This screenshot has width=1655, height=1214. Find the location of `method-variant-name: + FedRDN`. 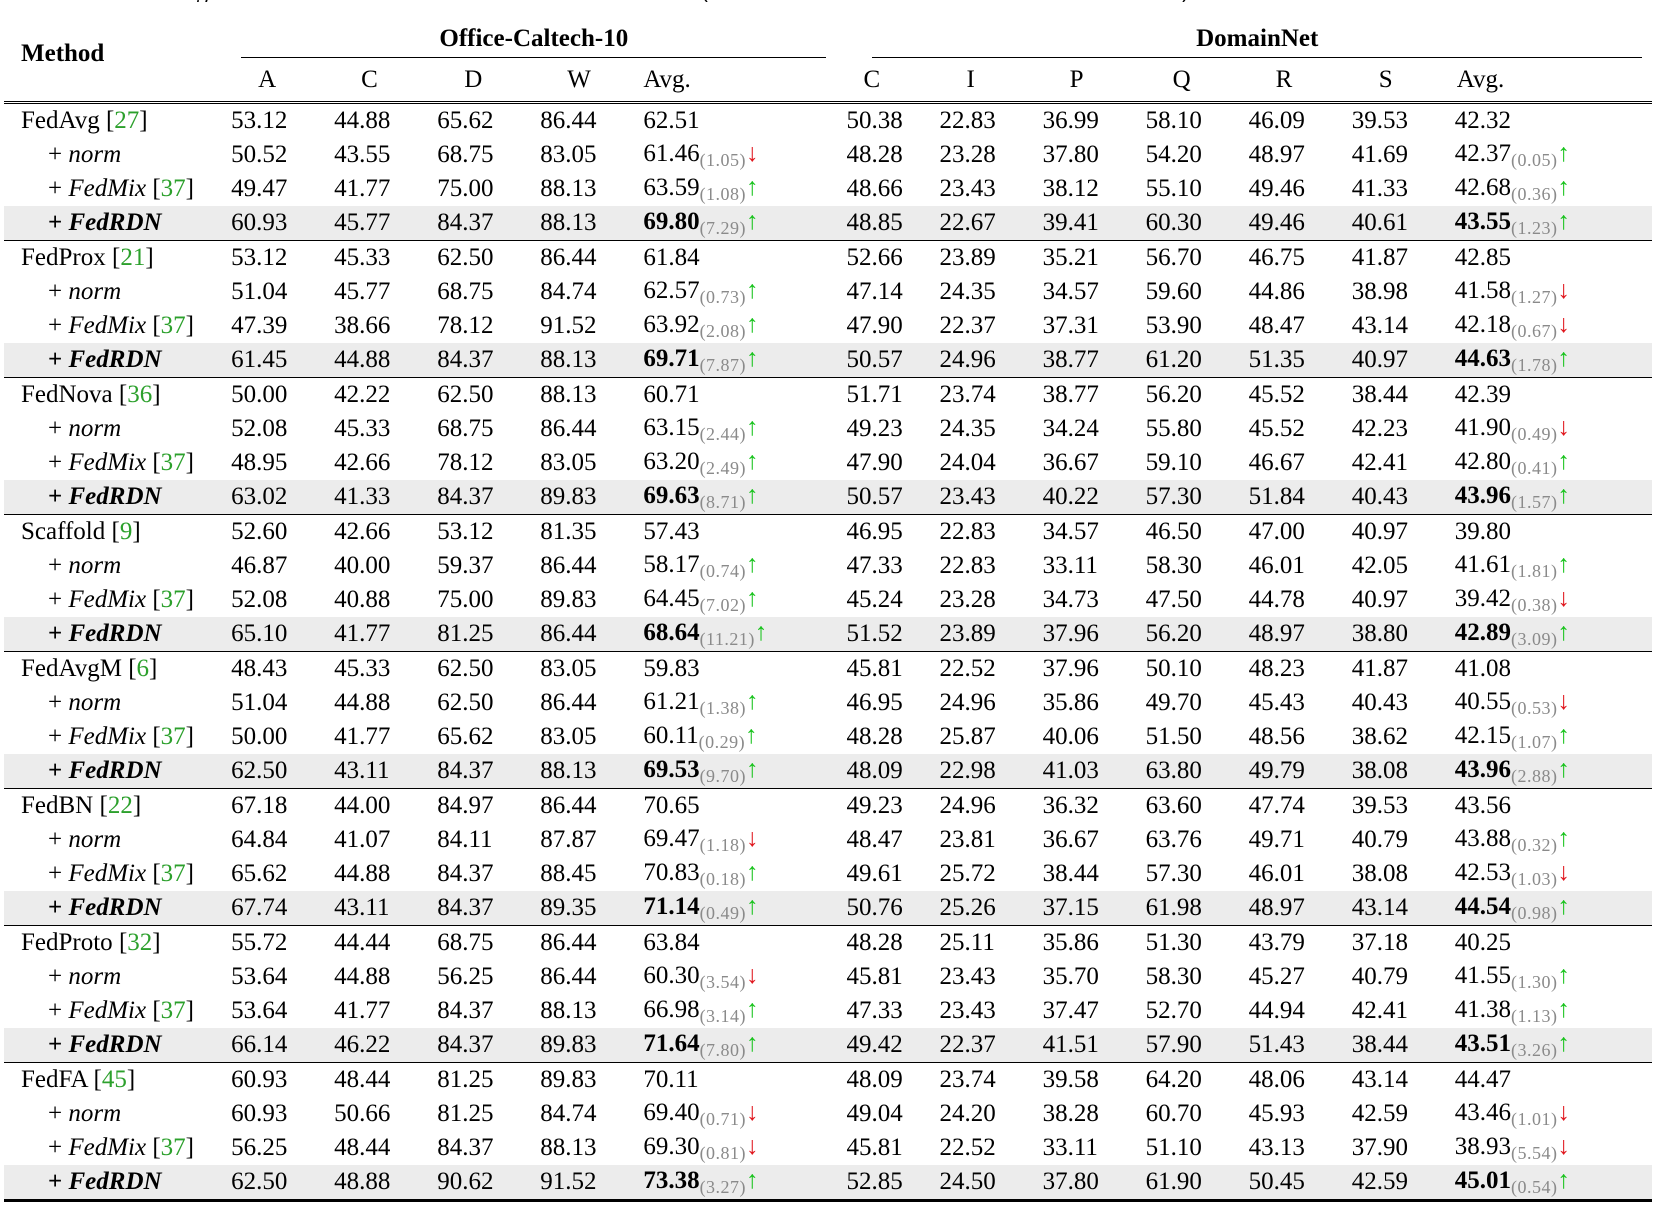

method-variant-name: + FedRDN is located at coordinates (105, 907).